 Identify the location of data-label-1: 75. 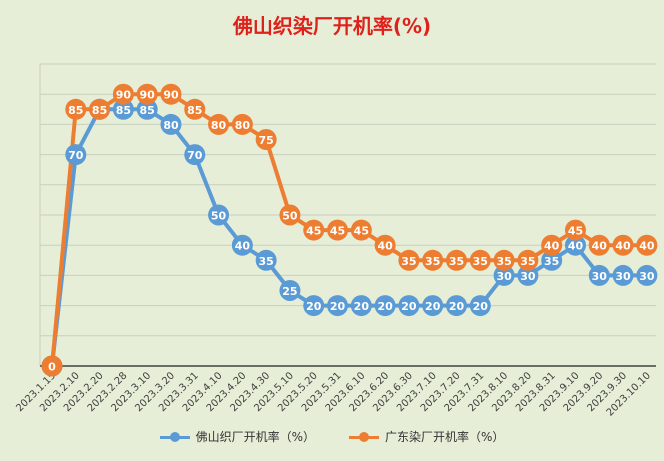
(265, 140).